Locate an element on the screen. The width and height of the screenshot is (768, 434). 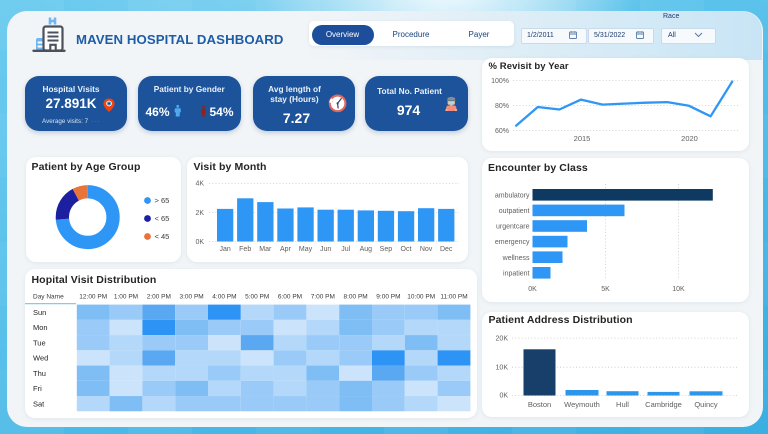
svg-text: 20K is located at coordinates (501, 338).